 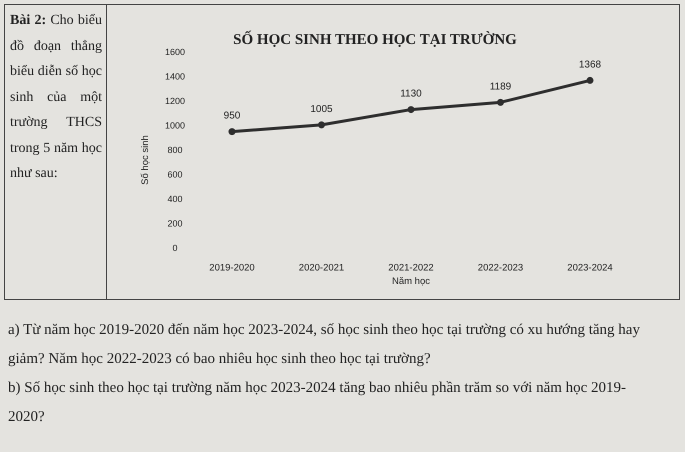 What do you see at coordinates (321, 268) in the screenshot?
I see `x-tick-label: 2020-2021` at bounding box center [321, 268].